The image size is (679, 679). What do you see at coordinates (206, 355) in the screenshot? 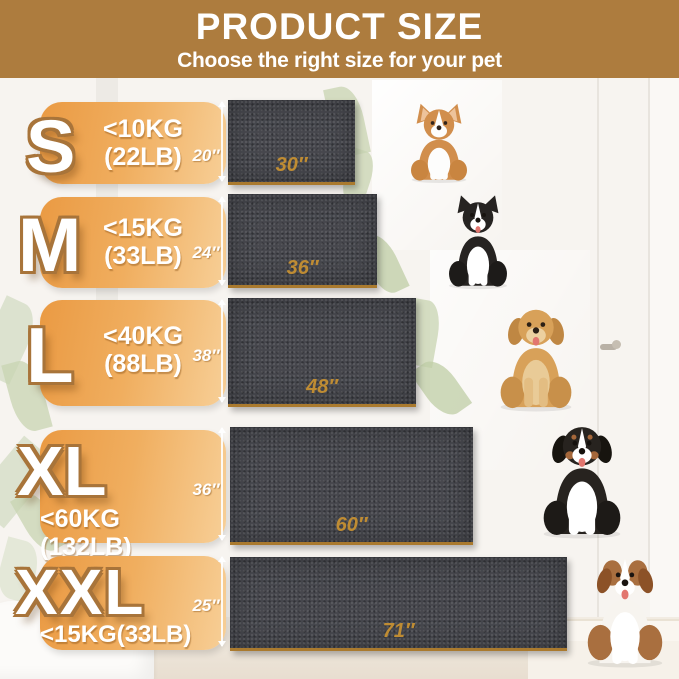
I see `mat-height-label: 38″` at bounding box center [206, 355].